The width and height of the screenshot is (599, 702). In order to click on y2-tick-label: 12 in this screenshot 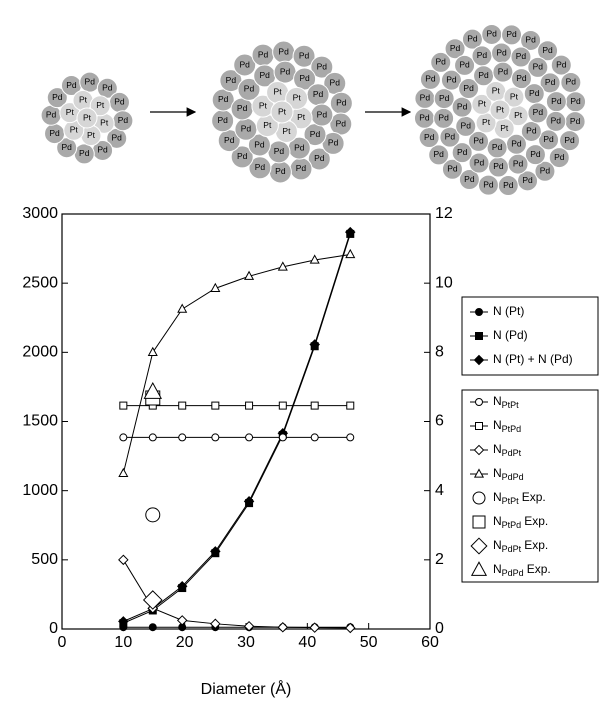, I will do `click(444, 213)`.